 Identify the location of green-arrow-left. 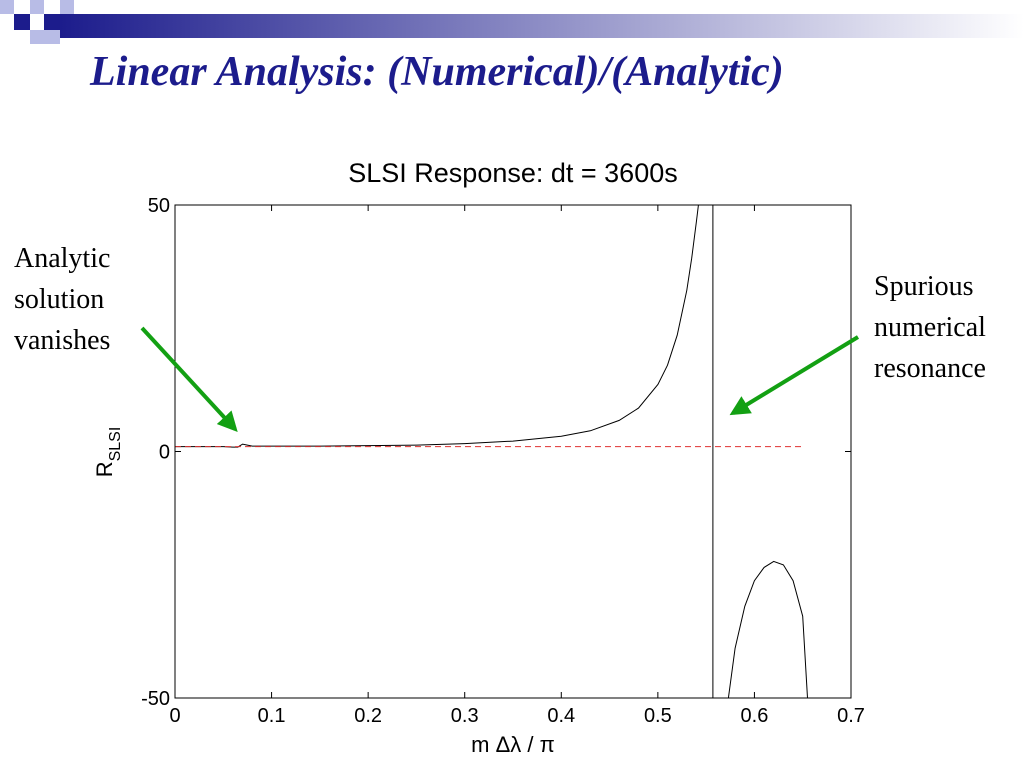
(189, 379).